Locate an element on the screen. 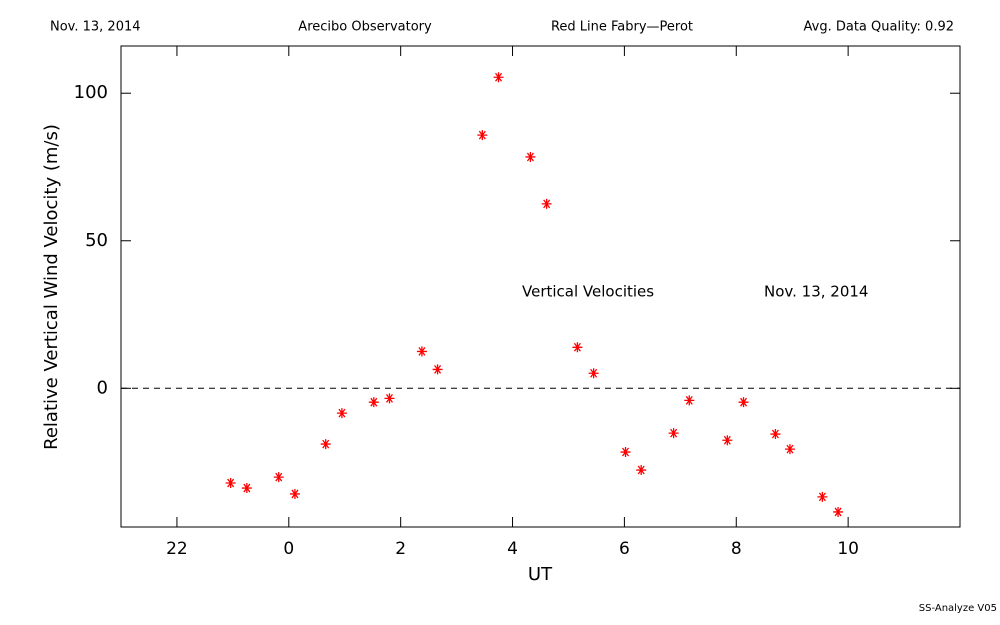 The width and height of the screenshot is (1000, 625). x-axis-label: UT is located at coordinates (540, 574).